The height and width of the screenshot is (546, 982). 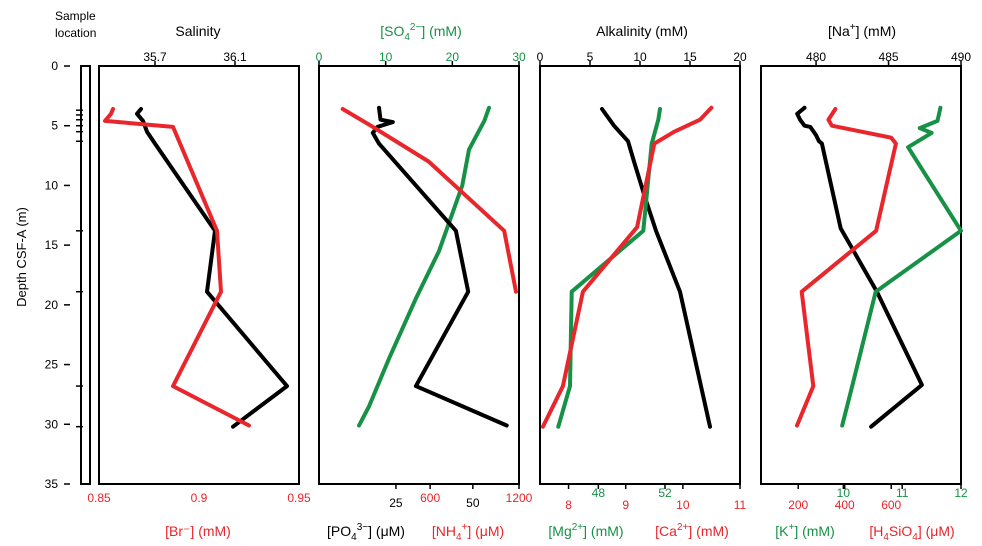 I want to click on p4-bottom-axis-label-2: [H4SiO4] (μM), so click(x=911, y=533).